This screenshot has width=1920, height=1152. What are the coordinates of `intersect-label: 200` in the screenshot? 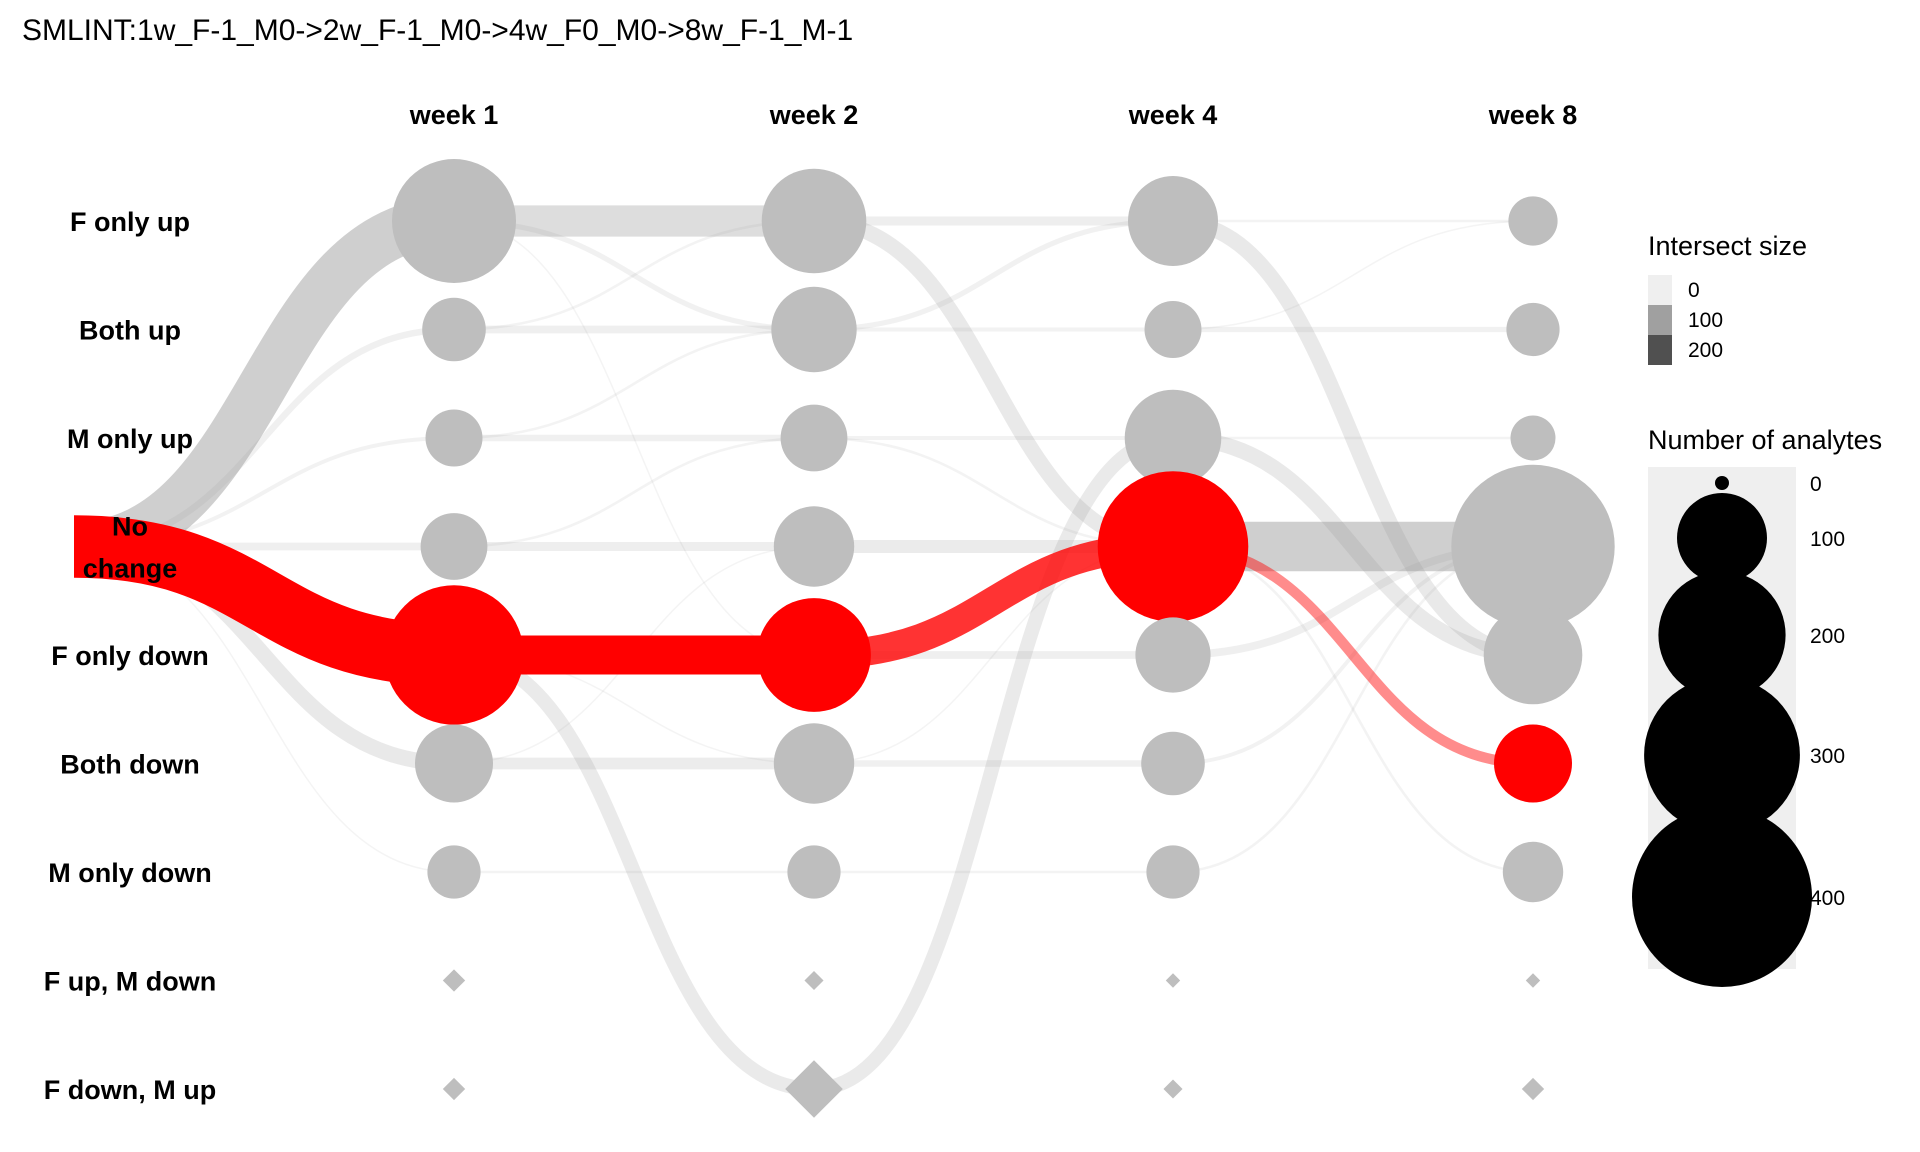 It's located at (1705, 350).